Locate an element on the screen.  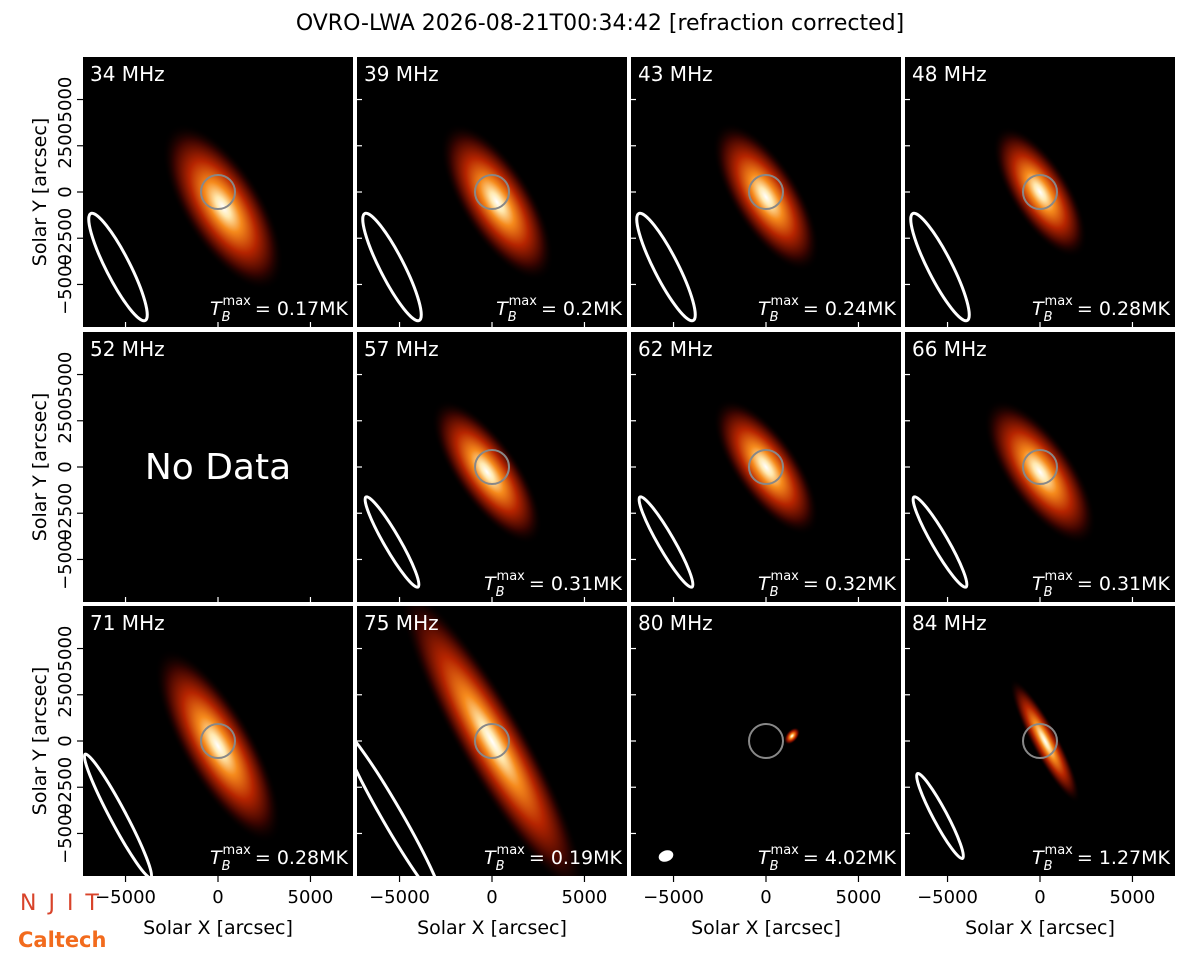
frequency-label: 34 MHz is located at coordinates (127, 74).